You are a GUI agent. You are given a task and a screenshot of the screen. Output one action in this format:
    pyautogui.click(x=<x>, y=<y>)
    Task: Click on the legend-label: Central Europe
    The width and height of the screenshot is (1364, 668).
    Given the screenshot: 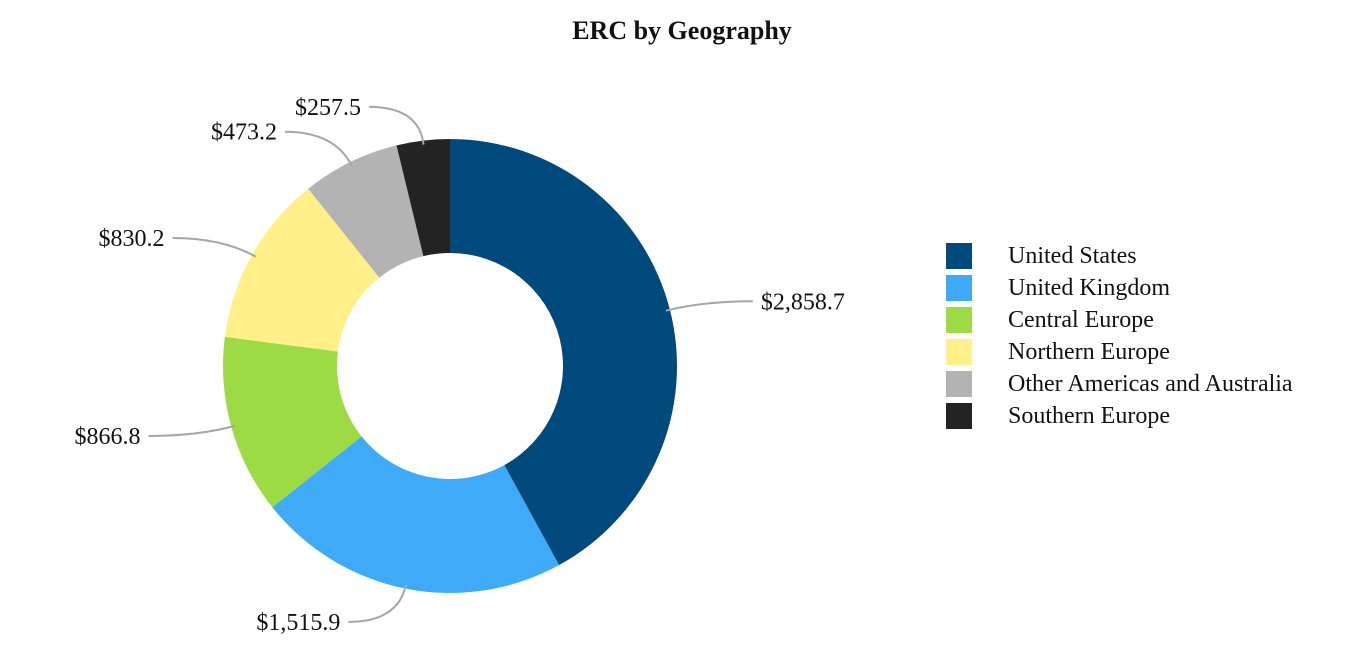 What is the action you would take?
    pyautogui.click(x=1081, y=319)
    